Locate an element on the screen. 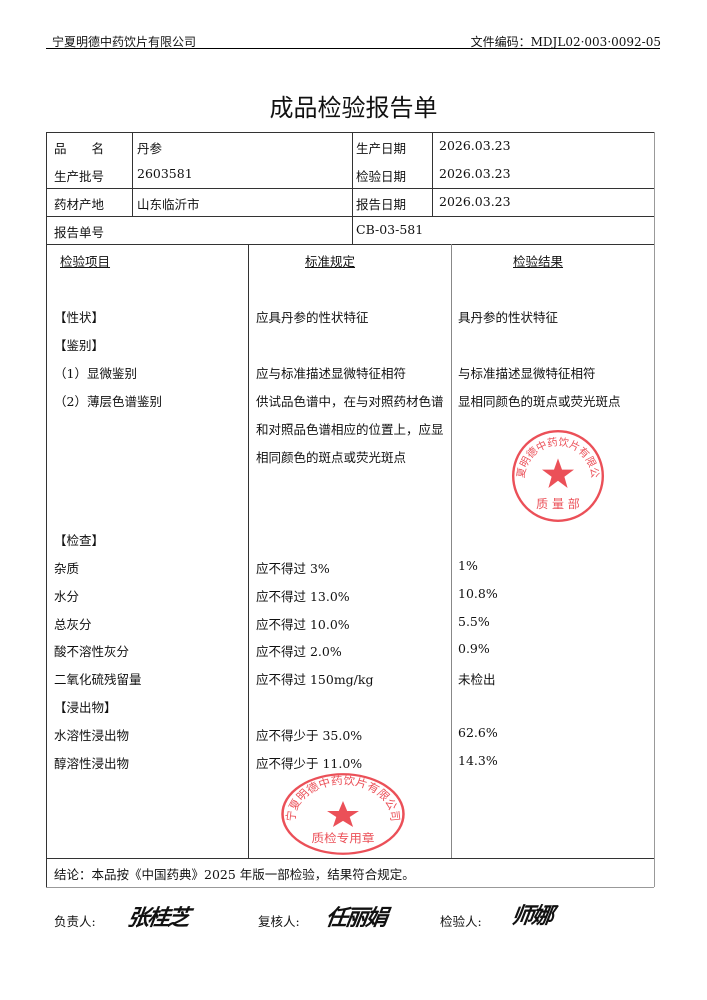  row-standard: 应不得少于 11.0% is located at coordinates (309, 763).